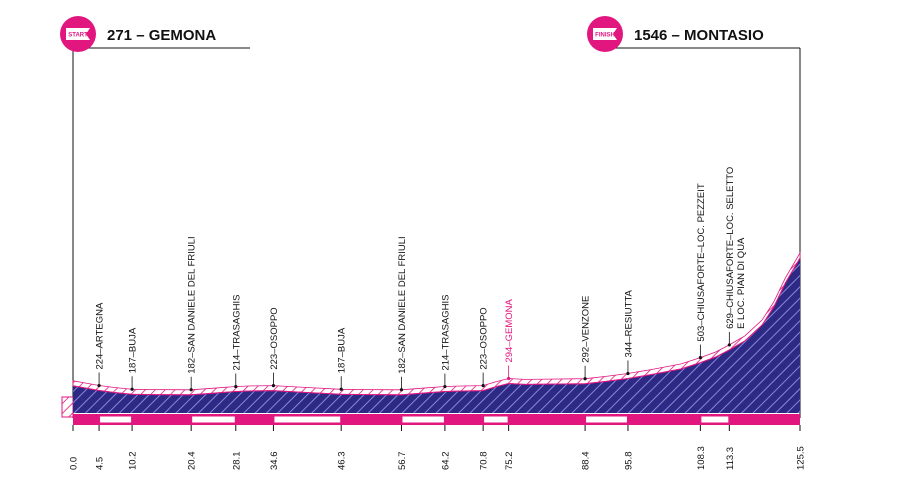 The image size is (900, 487). I want to click on km-tick-label: 20.4, so click(192, 461).